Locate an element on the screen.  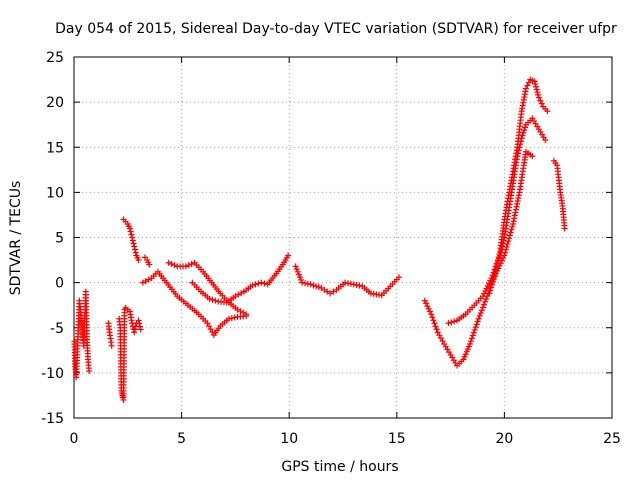
x-tick-label: 5 is located at coordinates (181, 439).